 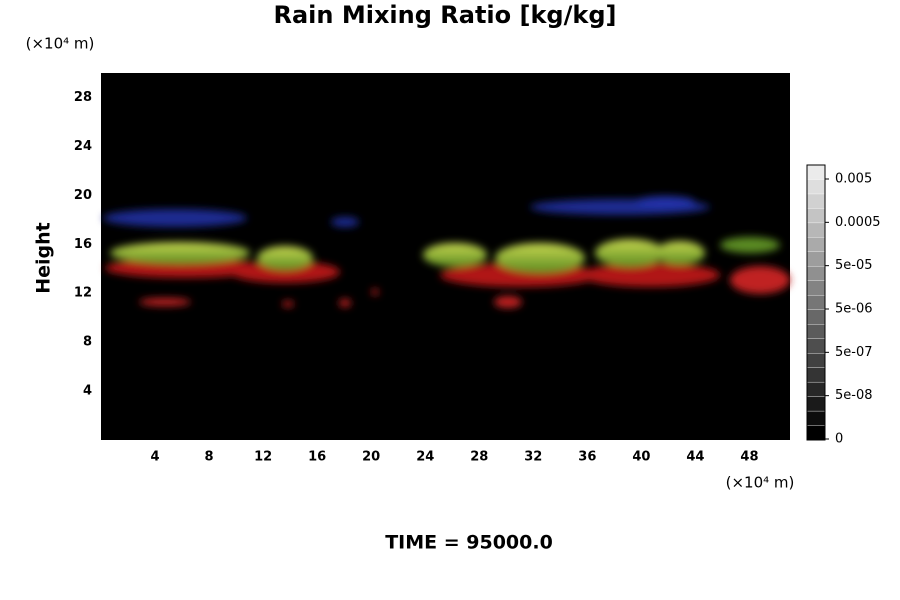 I want to click on footer: TIME = 95000.0, so click(x=469, y=543).